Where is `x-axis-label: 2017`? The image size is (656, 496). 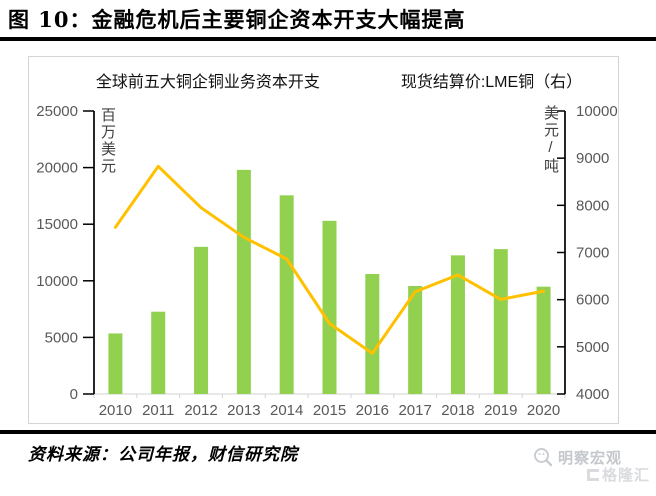 x-axis-label: 2017 is located at coordinates (414, 410).